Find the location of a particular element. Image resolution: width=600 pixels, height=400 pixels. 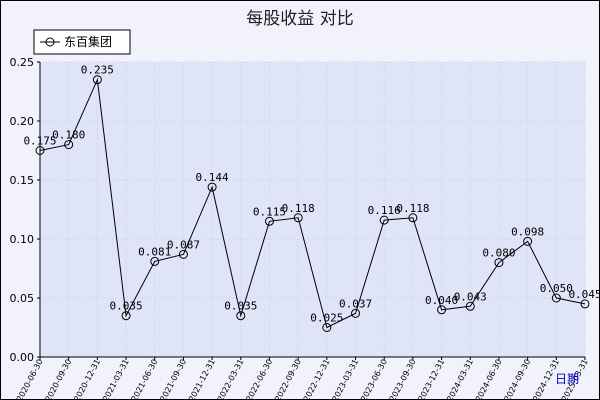

x-tick-label: 2020-06-30 is located at coordinates (30, 379).